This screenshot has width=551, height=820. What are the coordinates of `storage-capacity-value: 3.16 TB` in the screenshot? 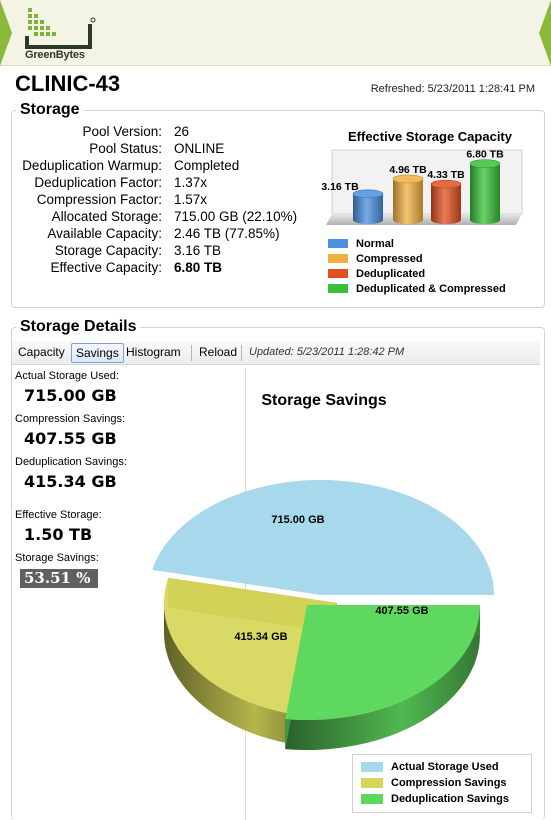 It's located at (198, 250).